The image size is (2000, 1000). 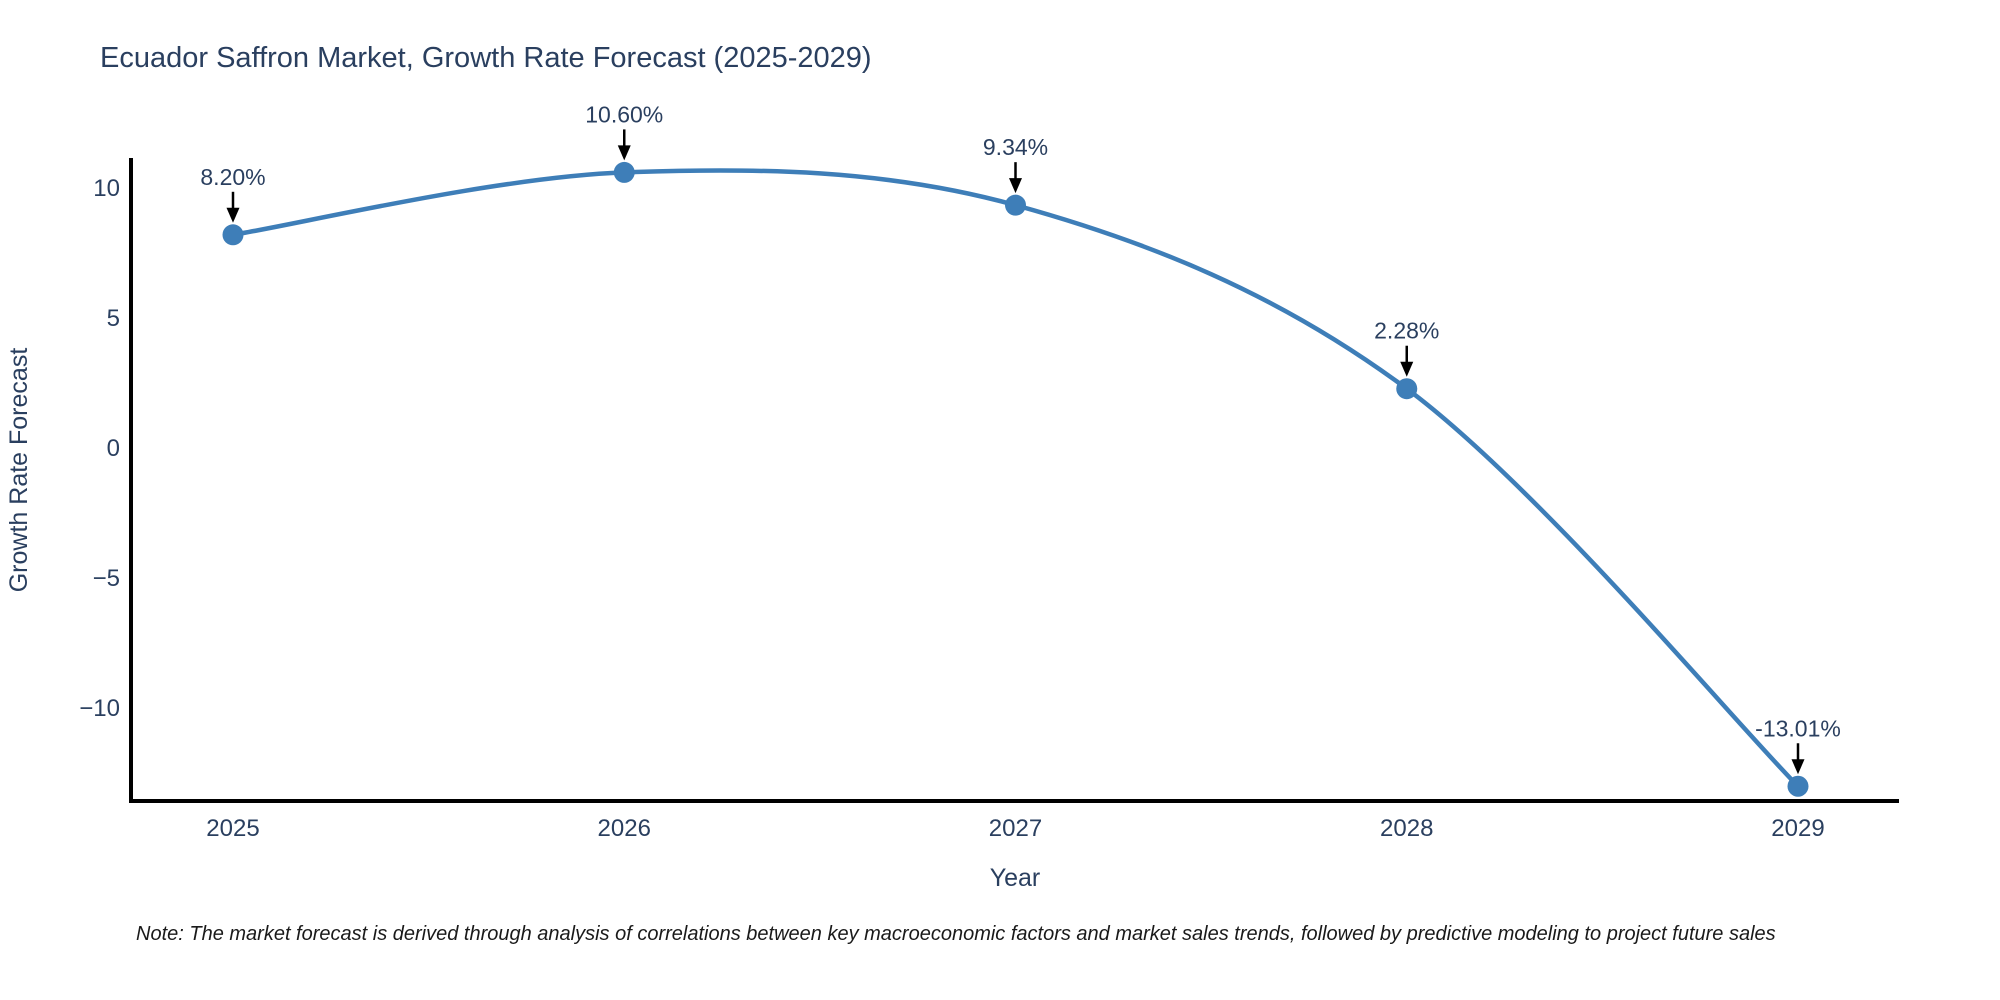 I want to click on y-tick-label: −10, so click(x=99, y=708).